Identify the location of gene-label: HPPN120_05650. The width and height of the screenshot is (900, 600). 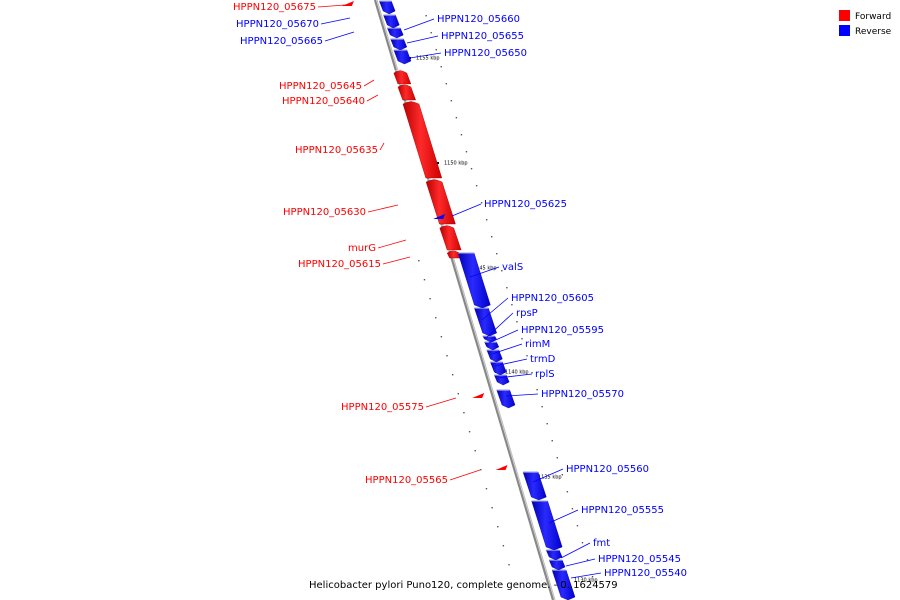
(485, 53).